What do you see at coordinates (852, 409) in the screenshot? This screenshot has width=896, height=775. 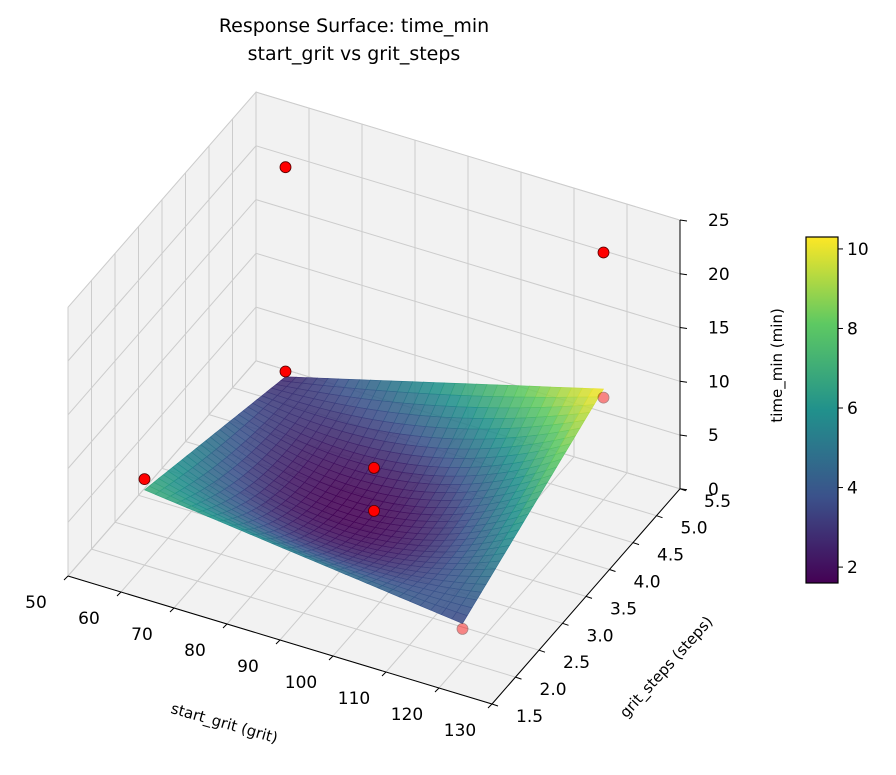 I see `colorbar-tick-label: 6` at bounding box center [852, 409].